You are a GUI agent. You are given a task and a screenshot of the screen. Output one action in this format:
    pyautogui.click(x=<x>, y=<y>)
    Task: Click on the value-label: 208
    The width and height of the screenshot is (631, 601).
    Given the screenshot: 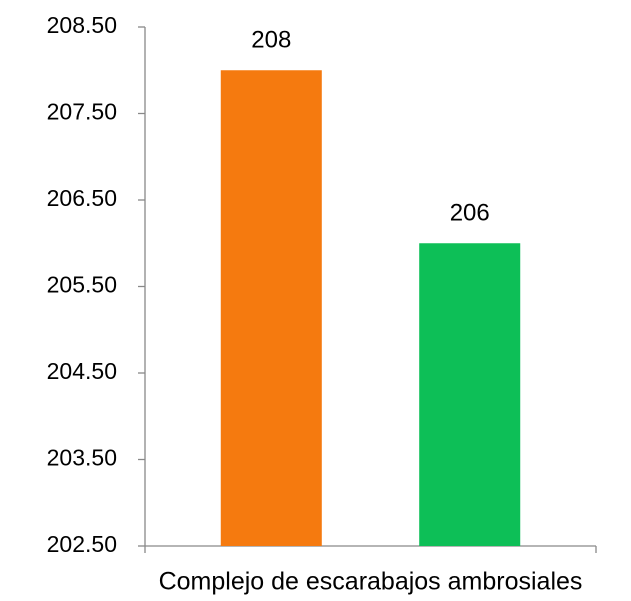 What is the action you would take?
    pyautogui.click(x=271, y=40)
    